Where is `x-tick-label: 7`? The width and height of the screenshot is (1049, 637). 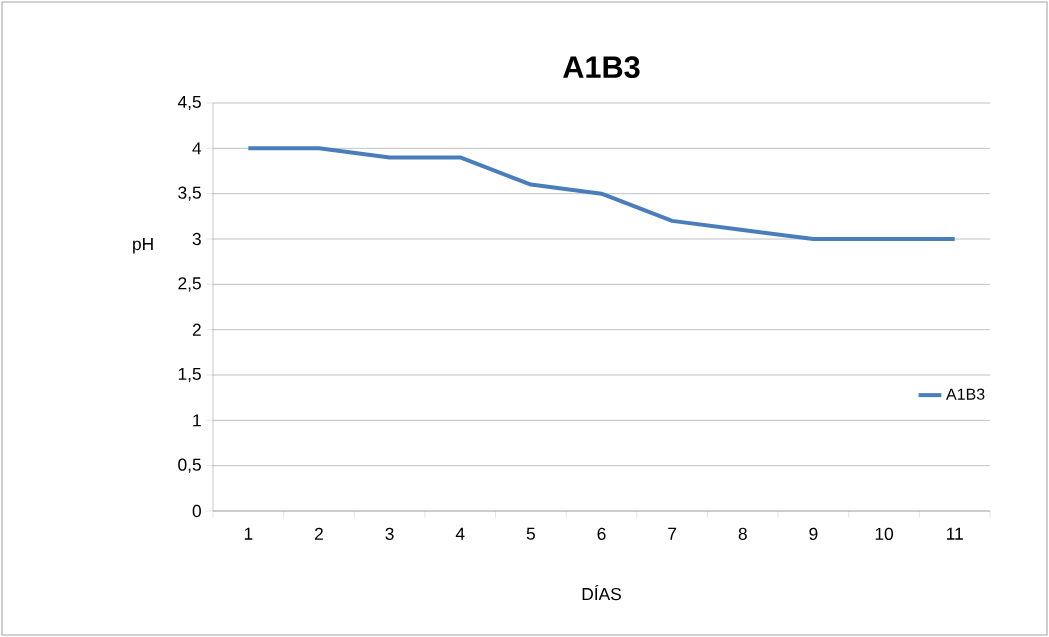
x-tick-label: 7 is located at coordinates (672, 533).